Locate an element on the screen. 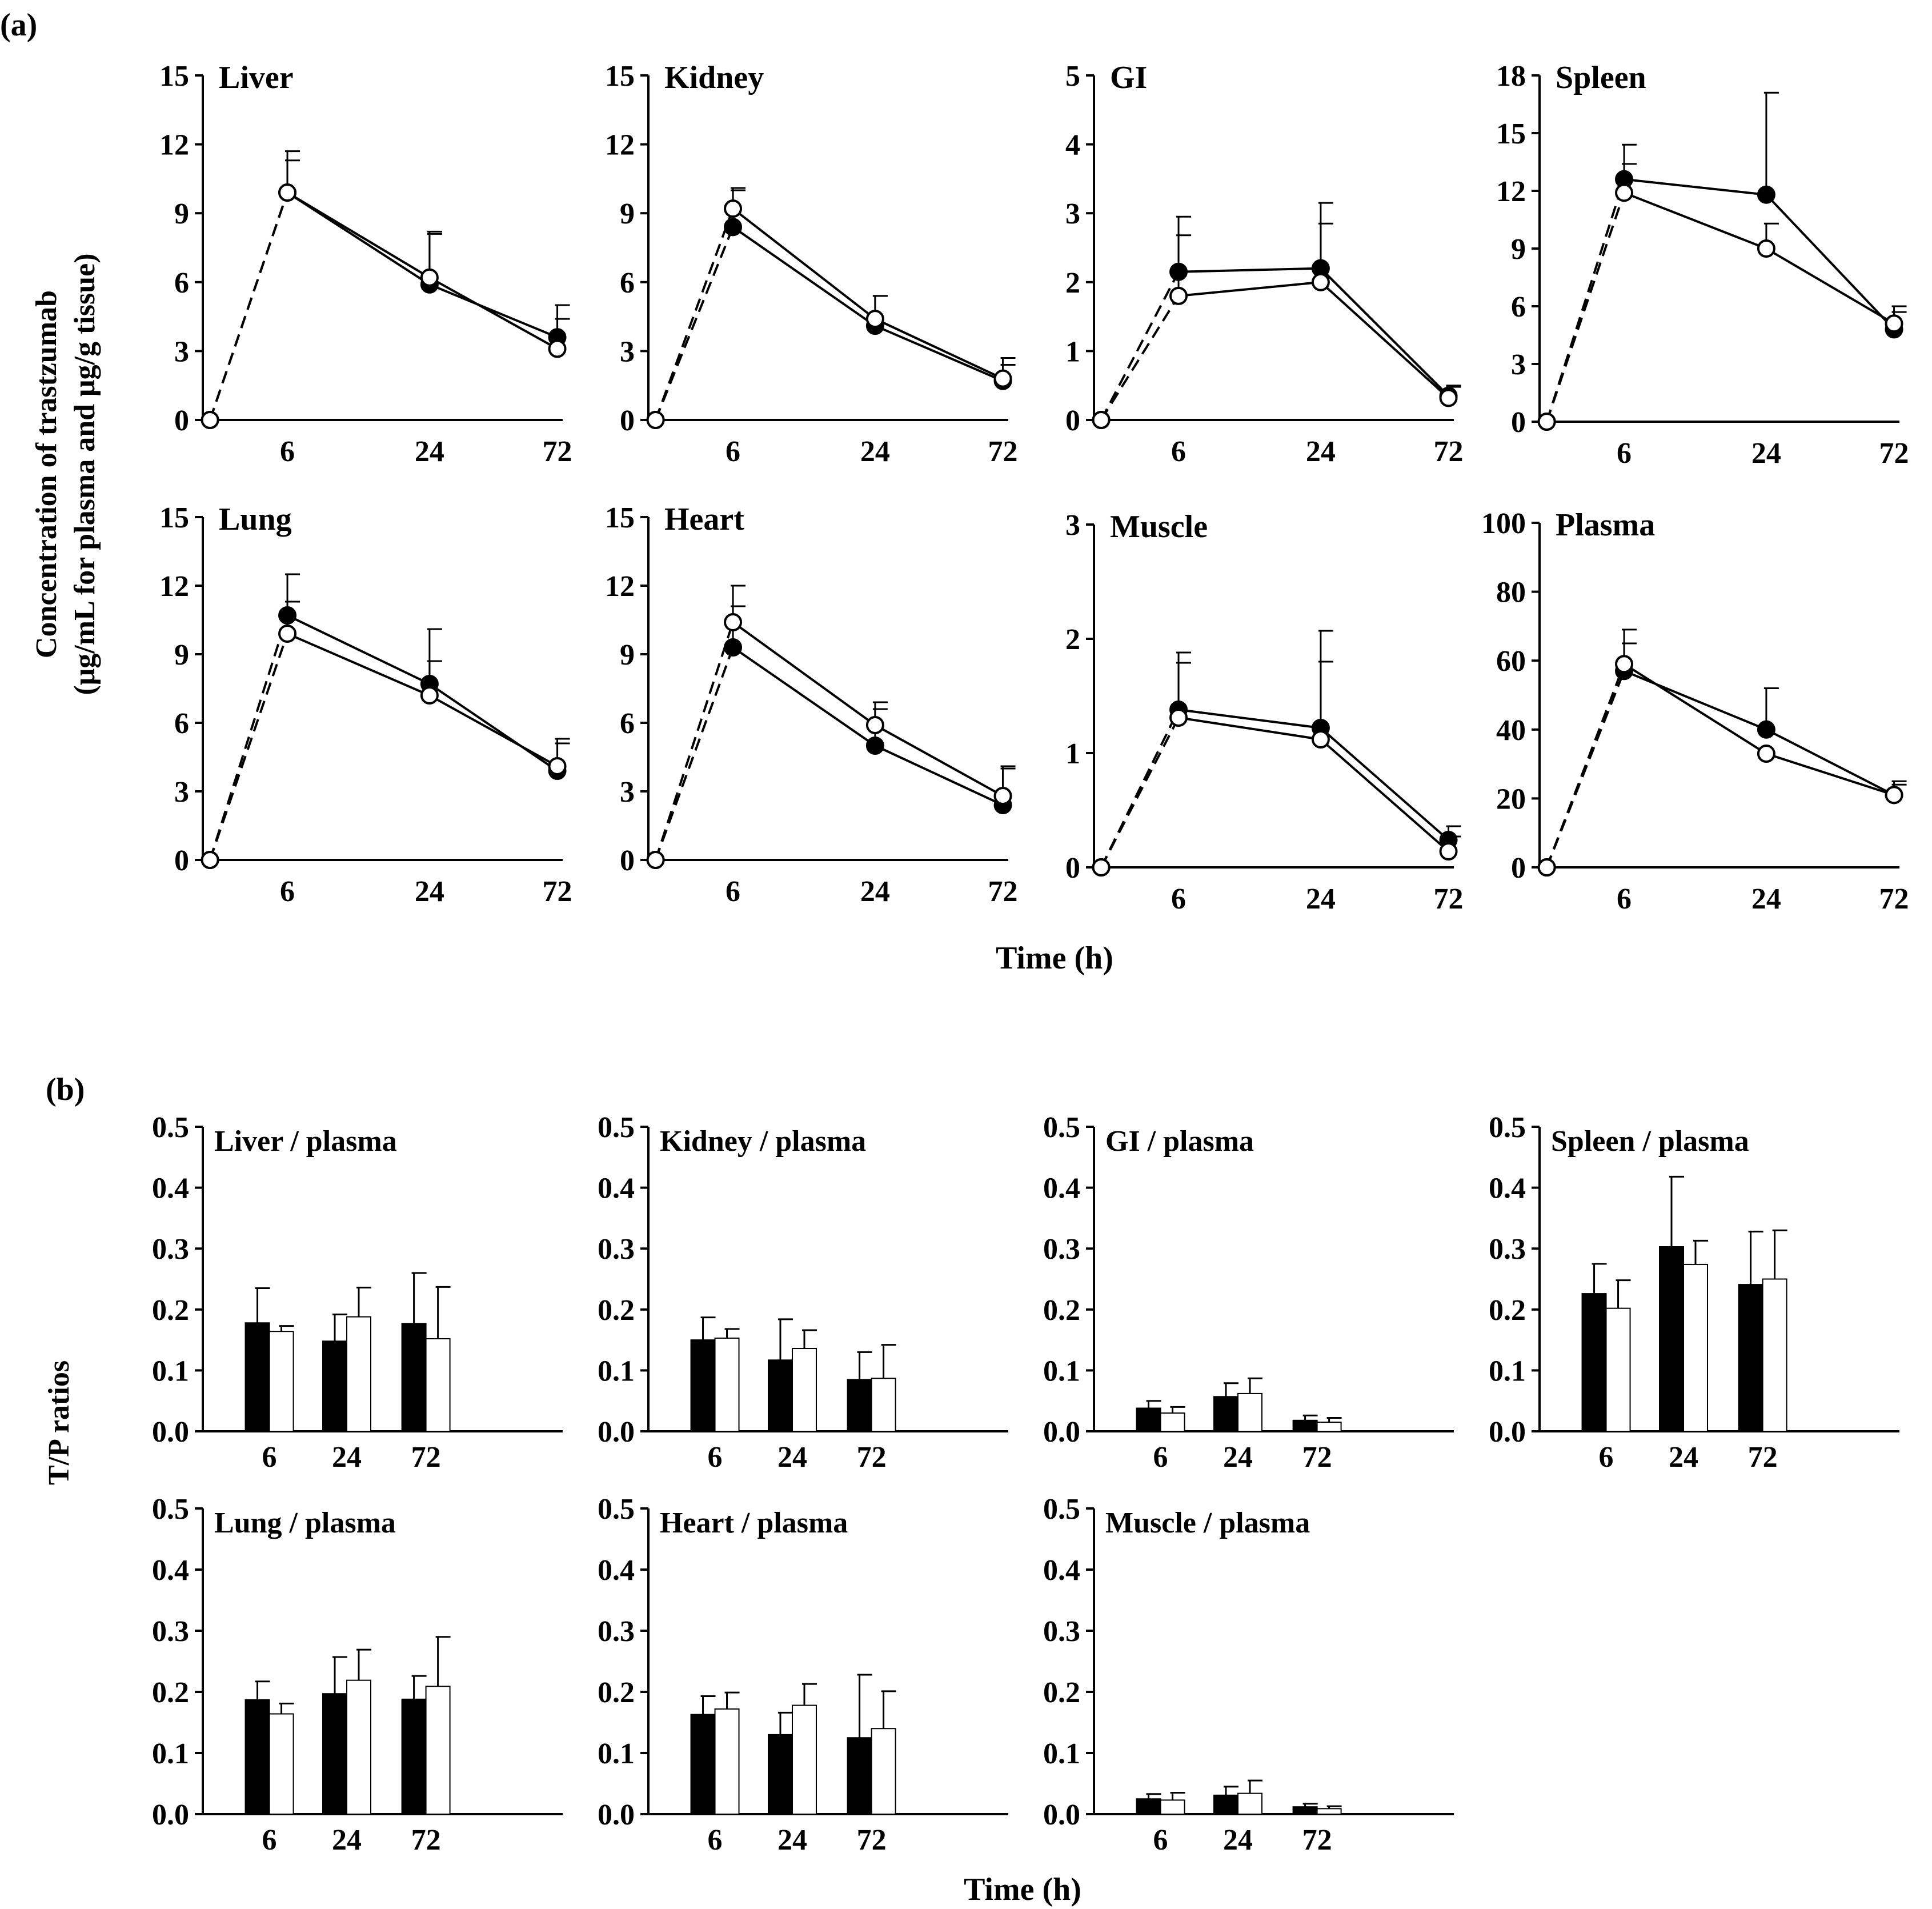 The width and height of the screenshot is (1932, 1909). kidney-plasma-chart-title: Kidney / plasma is located at coordinates (763, 1141).